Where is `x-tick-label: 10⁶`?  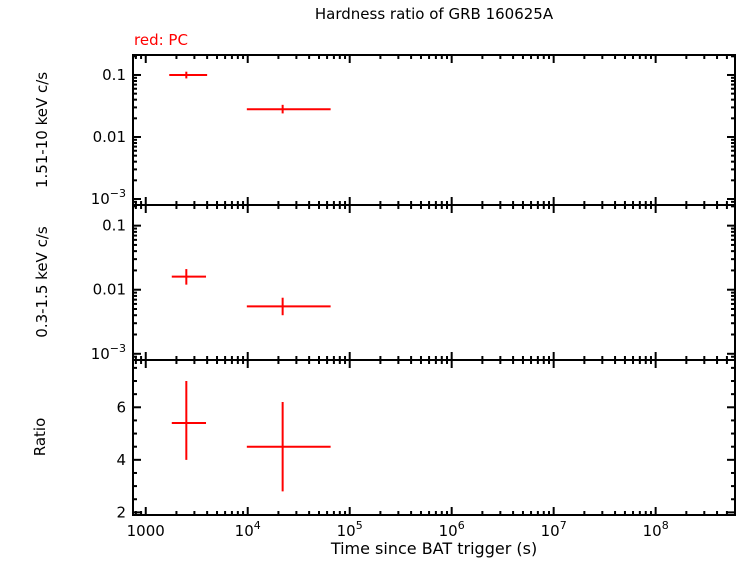 x-tick-label: 10⁶ is located at coordinates (452, 529).